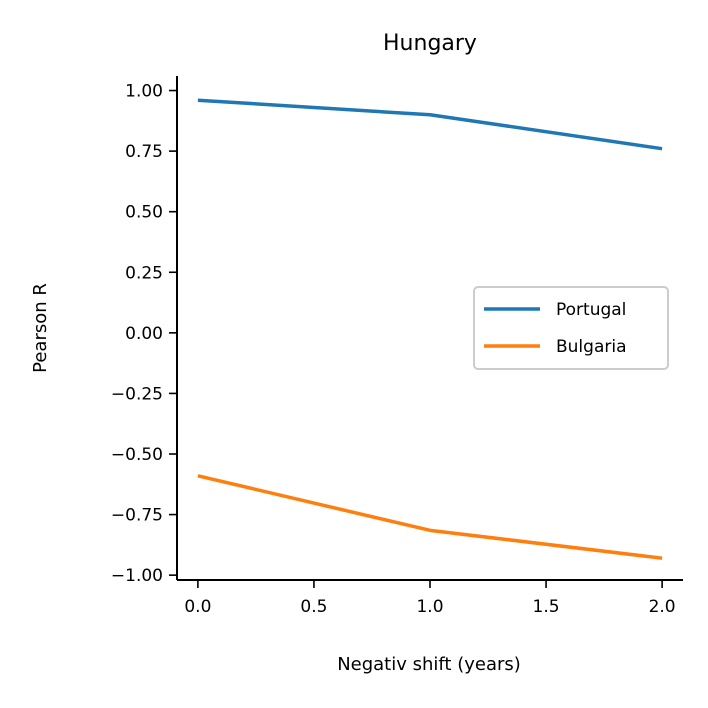  I want to click on x-tick-label: 2.0, so click(662, 607).